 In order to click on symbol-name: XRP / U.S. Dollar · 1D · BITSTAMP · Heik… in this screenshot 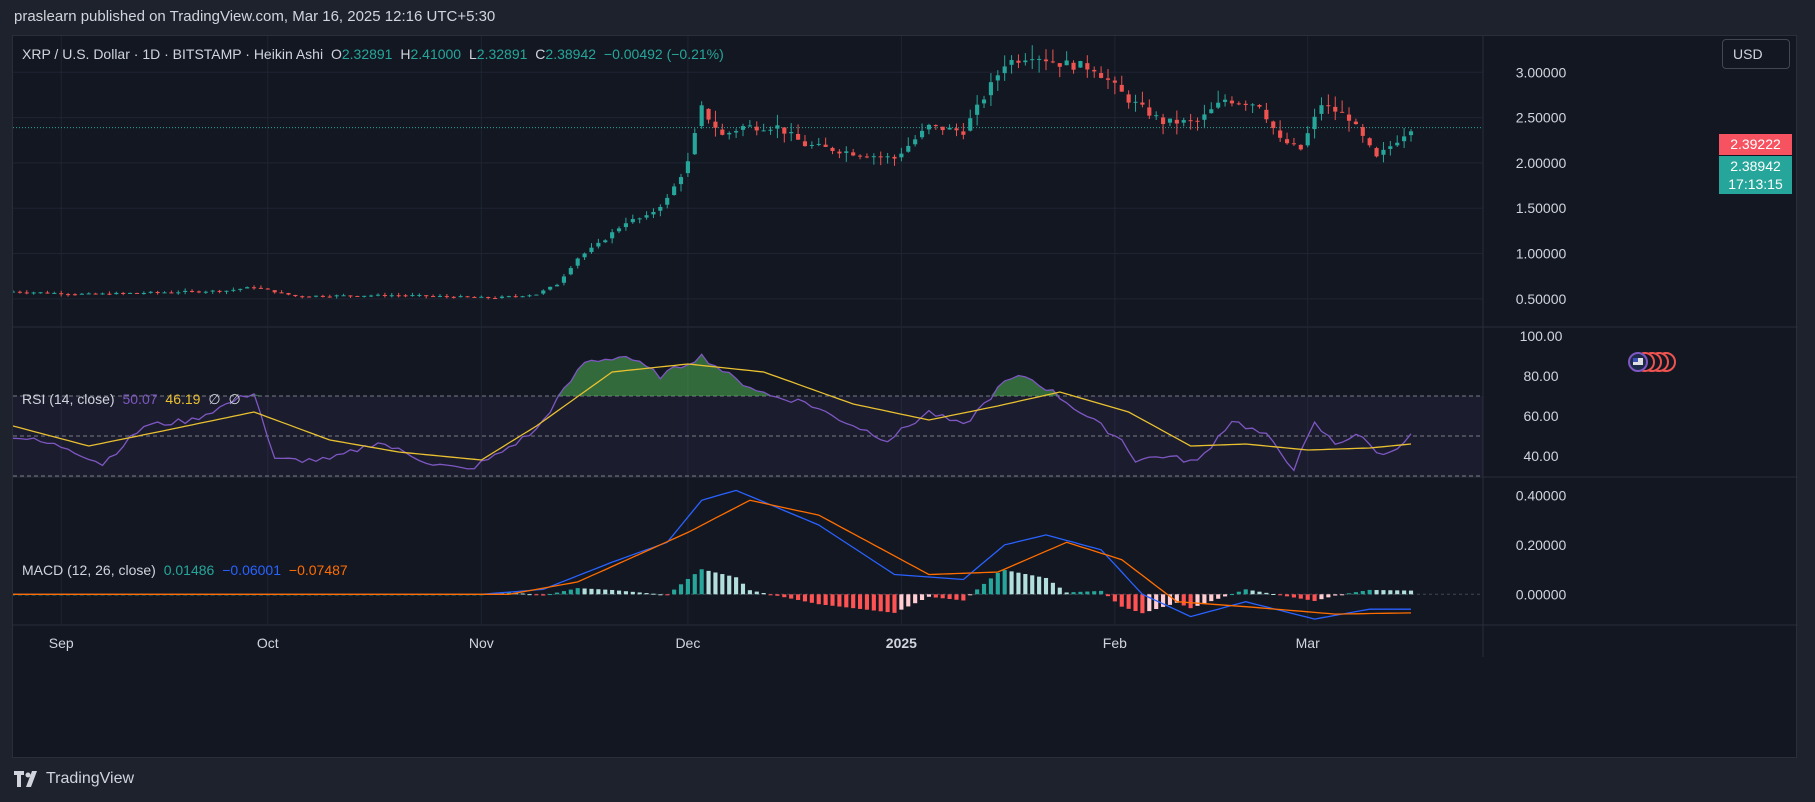, I will do `click(173, 54)`.